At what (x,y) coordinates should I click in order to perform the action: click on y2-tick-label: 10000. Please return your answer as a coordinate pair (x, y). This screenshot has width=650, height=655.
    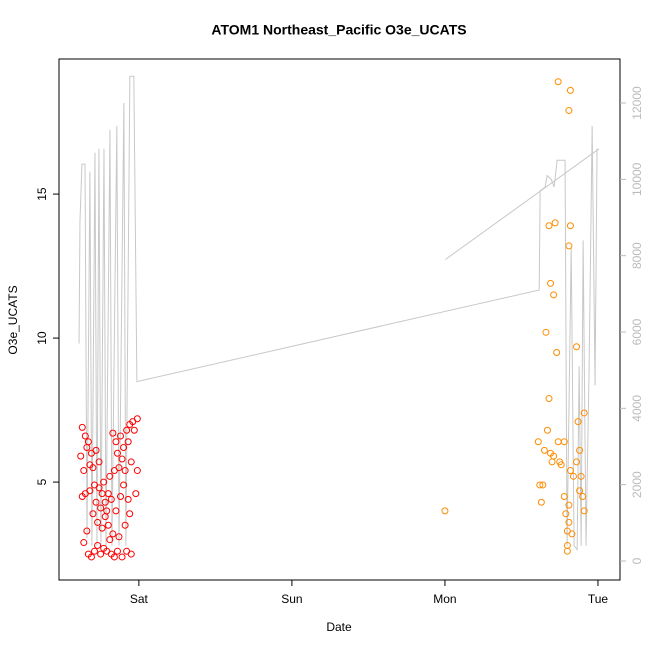
    Looking at the image, I should click on (637, 179).